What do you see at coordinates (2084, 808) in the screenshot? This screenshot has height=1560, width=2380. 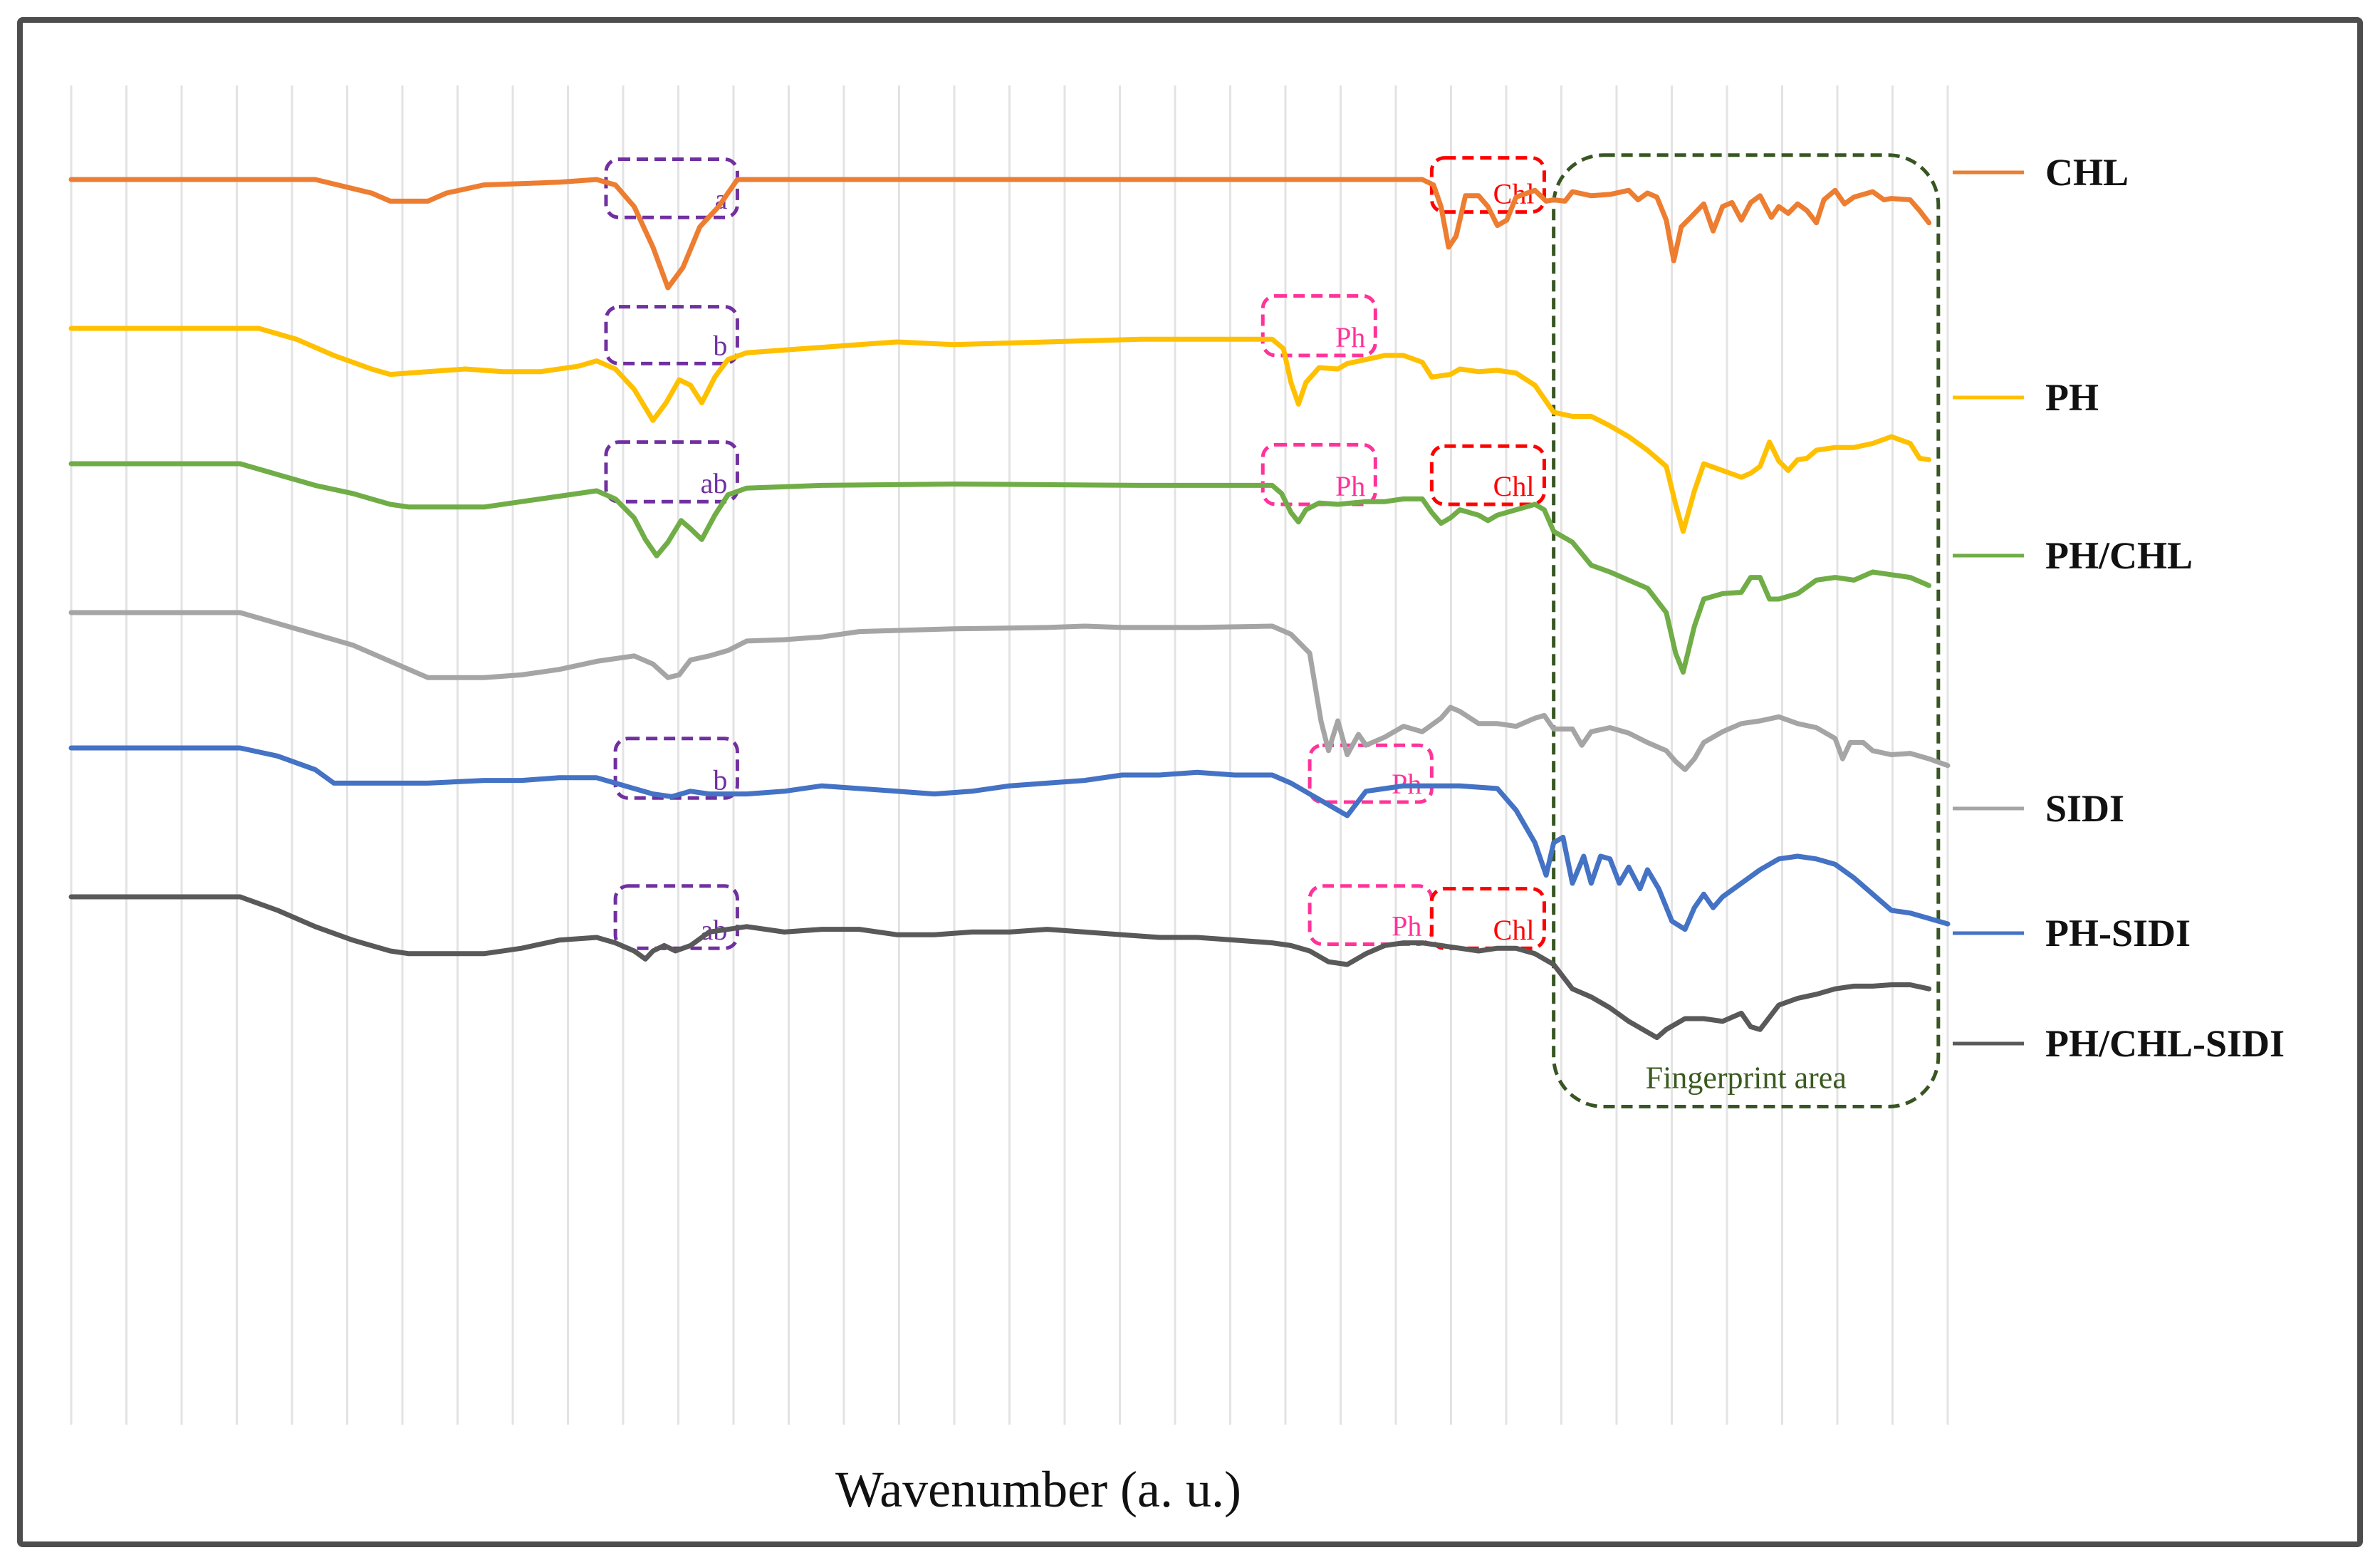 I see `legend-label: SIDI` at bounding box center [2084, 808].